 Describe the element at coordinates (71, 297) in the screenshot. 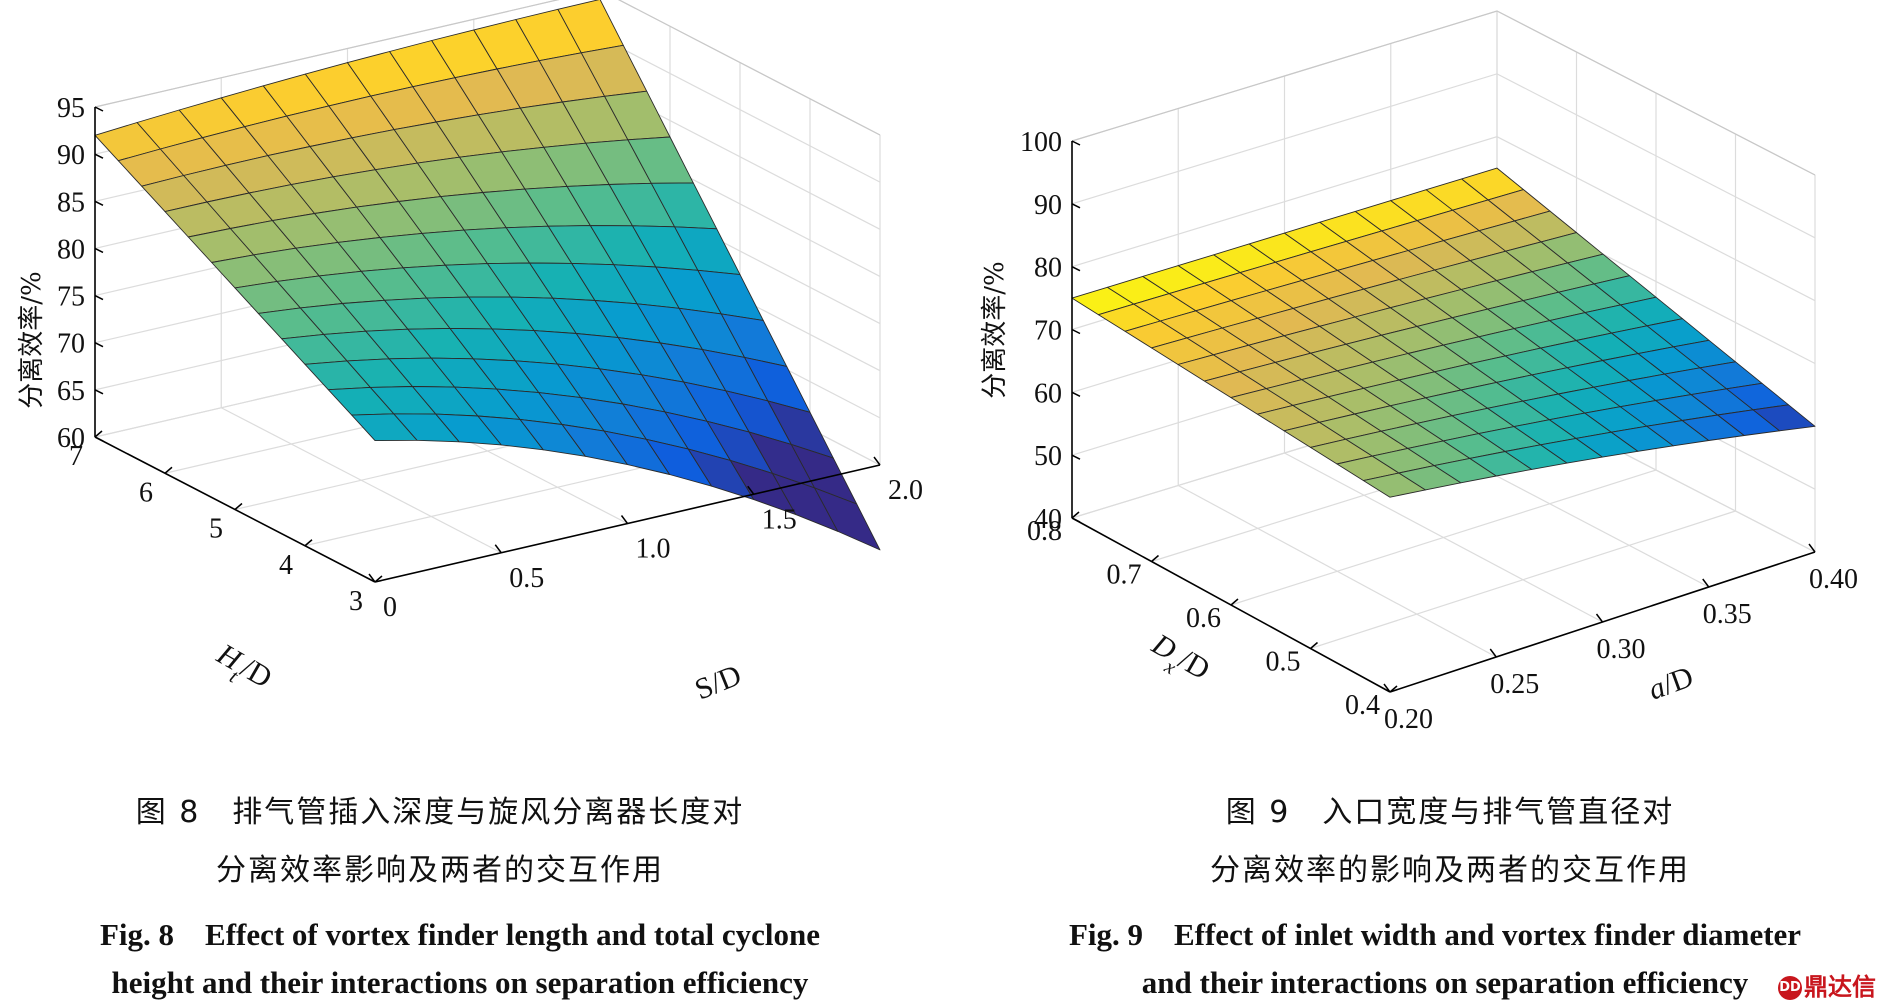

I see `z-tick-label: 75` at that location.